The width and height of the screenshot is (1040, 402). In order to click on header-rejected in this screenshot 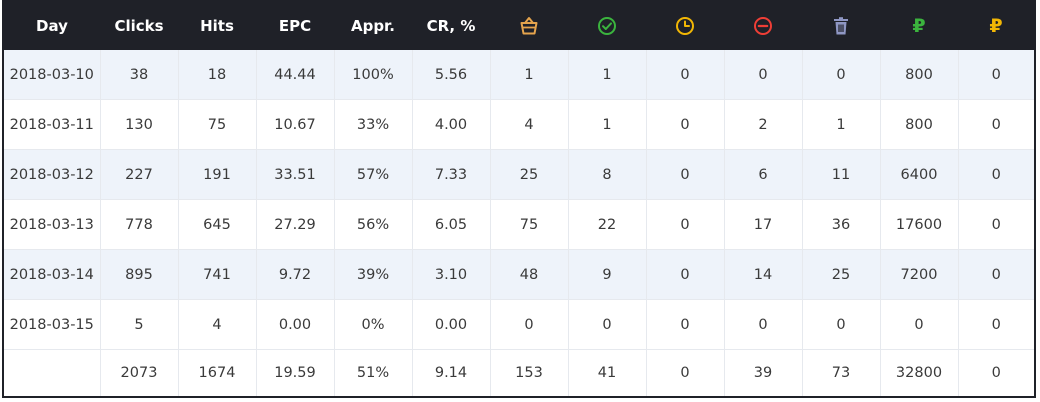, I will do `click(763, 26)`.